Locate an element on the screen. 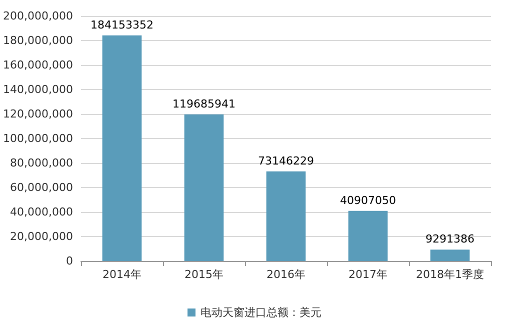  data-label: 184153352 is located at coordinates (122, 25).